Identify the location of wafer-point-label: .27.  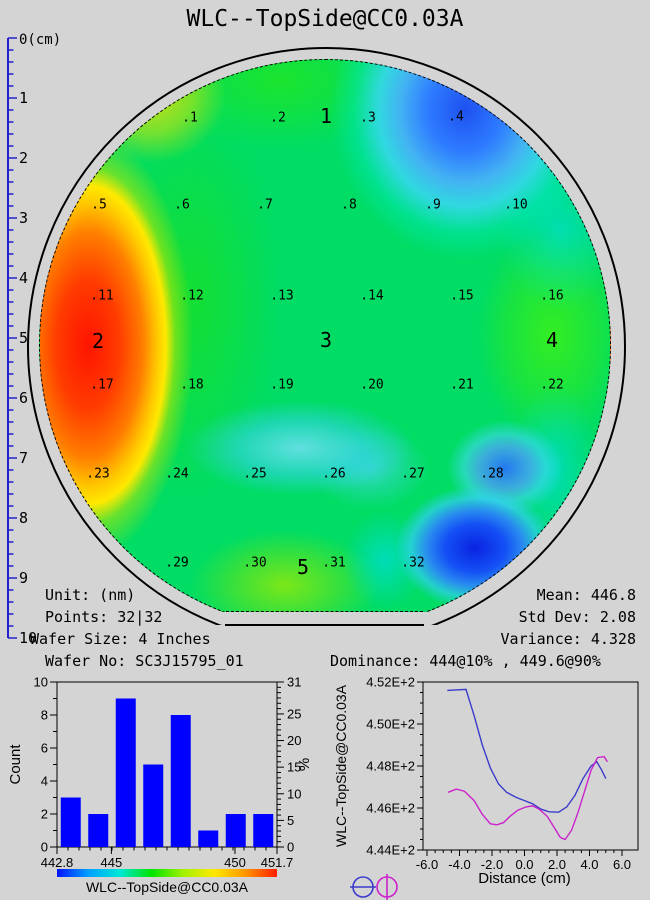
(413, 474).